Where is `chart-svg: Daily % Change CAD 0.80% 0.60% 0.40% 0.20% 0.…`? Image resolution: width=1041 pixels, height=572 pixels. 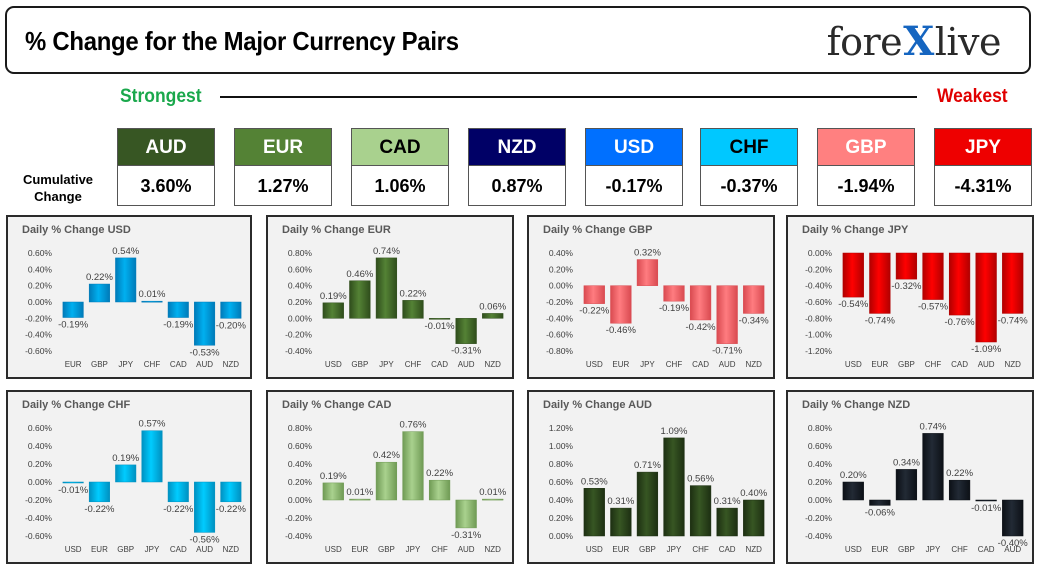 chart-svg: Daily % Change CAD 0.80% 0.60% 0.40% 0.20% 0.… is located at coordinates (394, 476).